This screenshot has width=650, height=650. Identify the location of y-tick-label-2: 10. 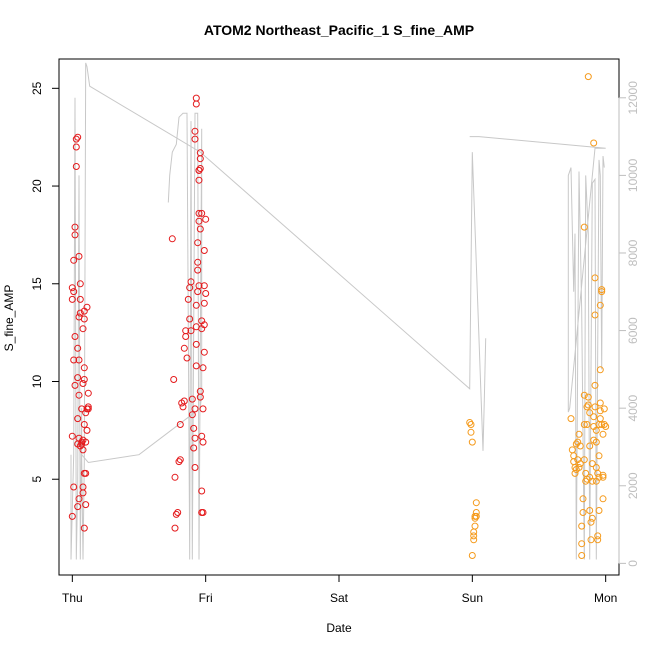
(37, 382).